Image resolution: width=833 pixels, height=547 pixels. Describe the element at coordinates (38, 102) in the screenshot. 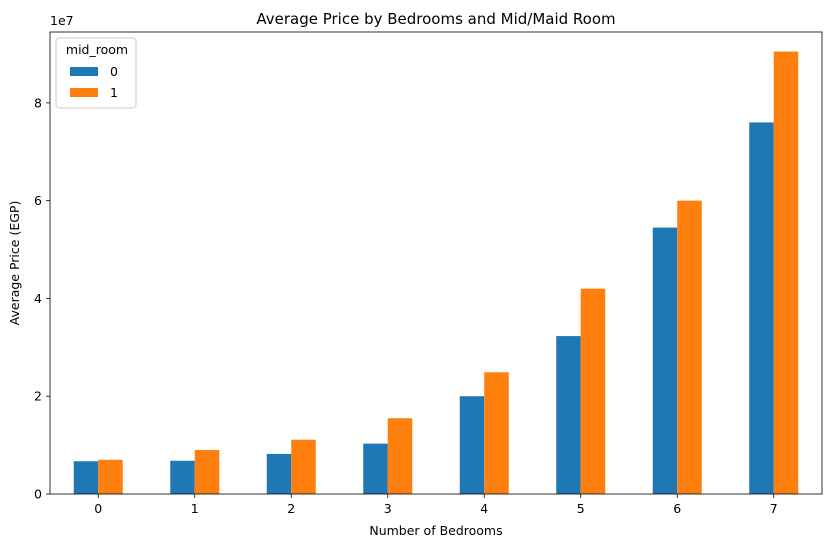

I see `y-tick-label: 8` at that location.